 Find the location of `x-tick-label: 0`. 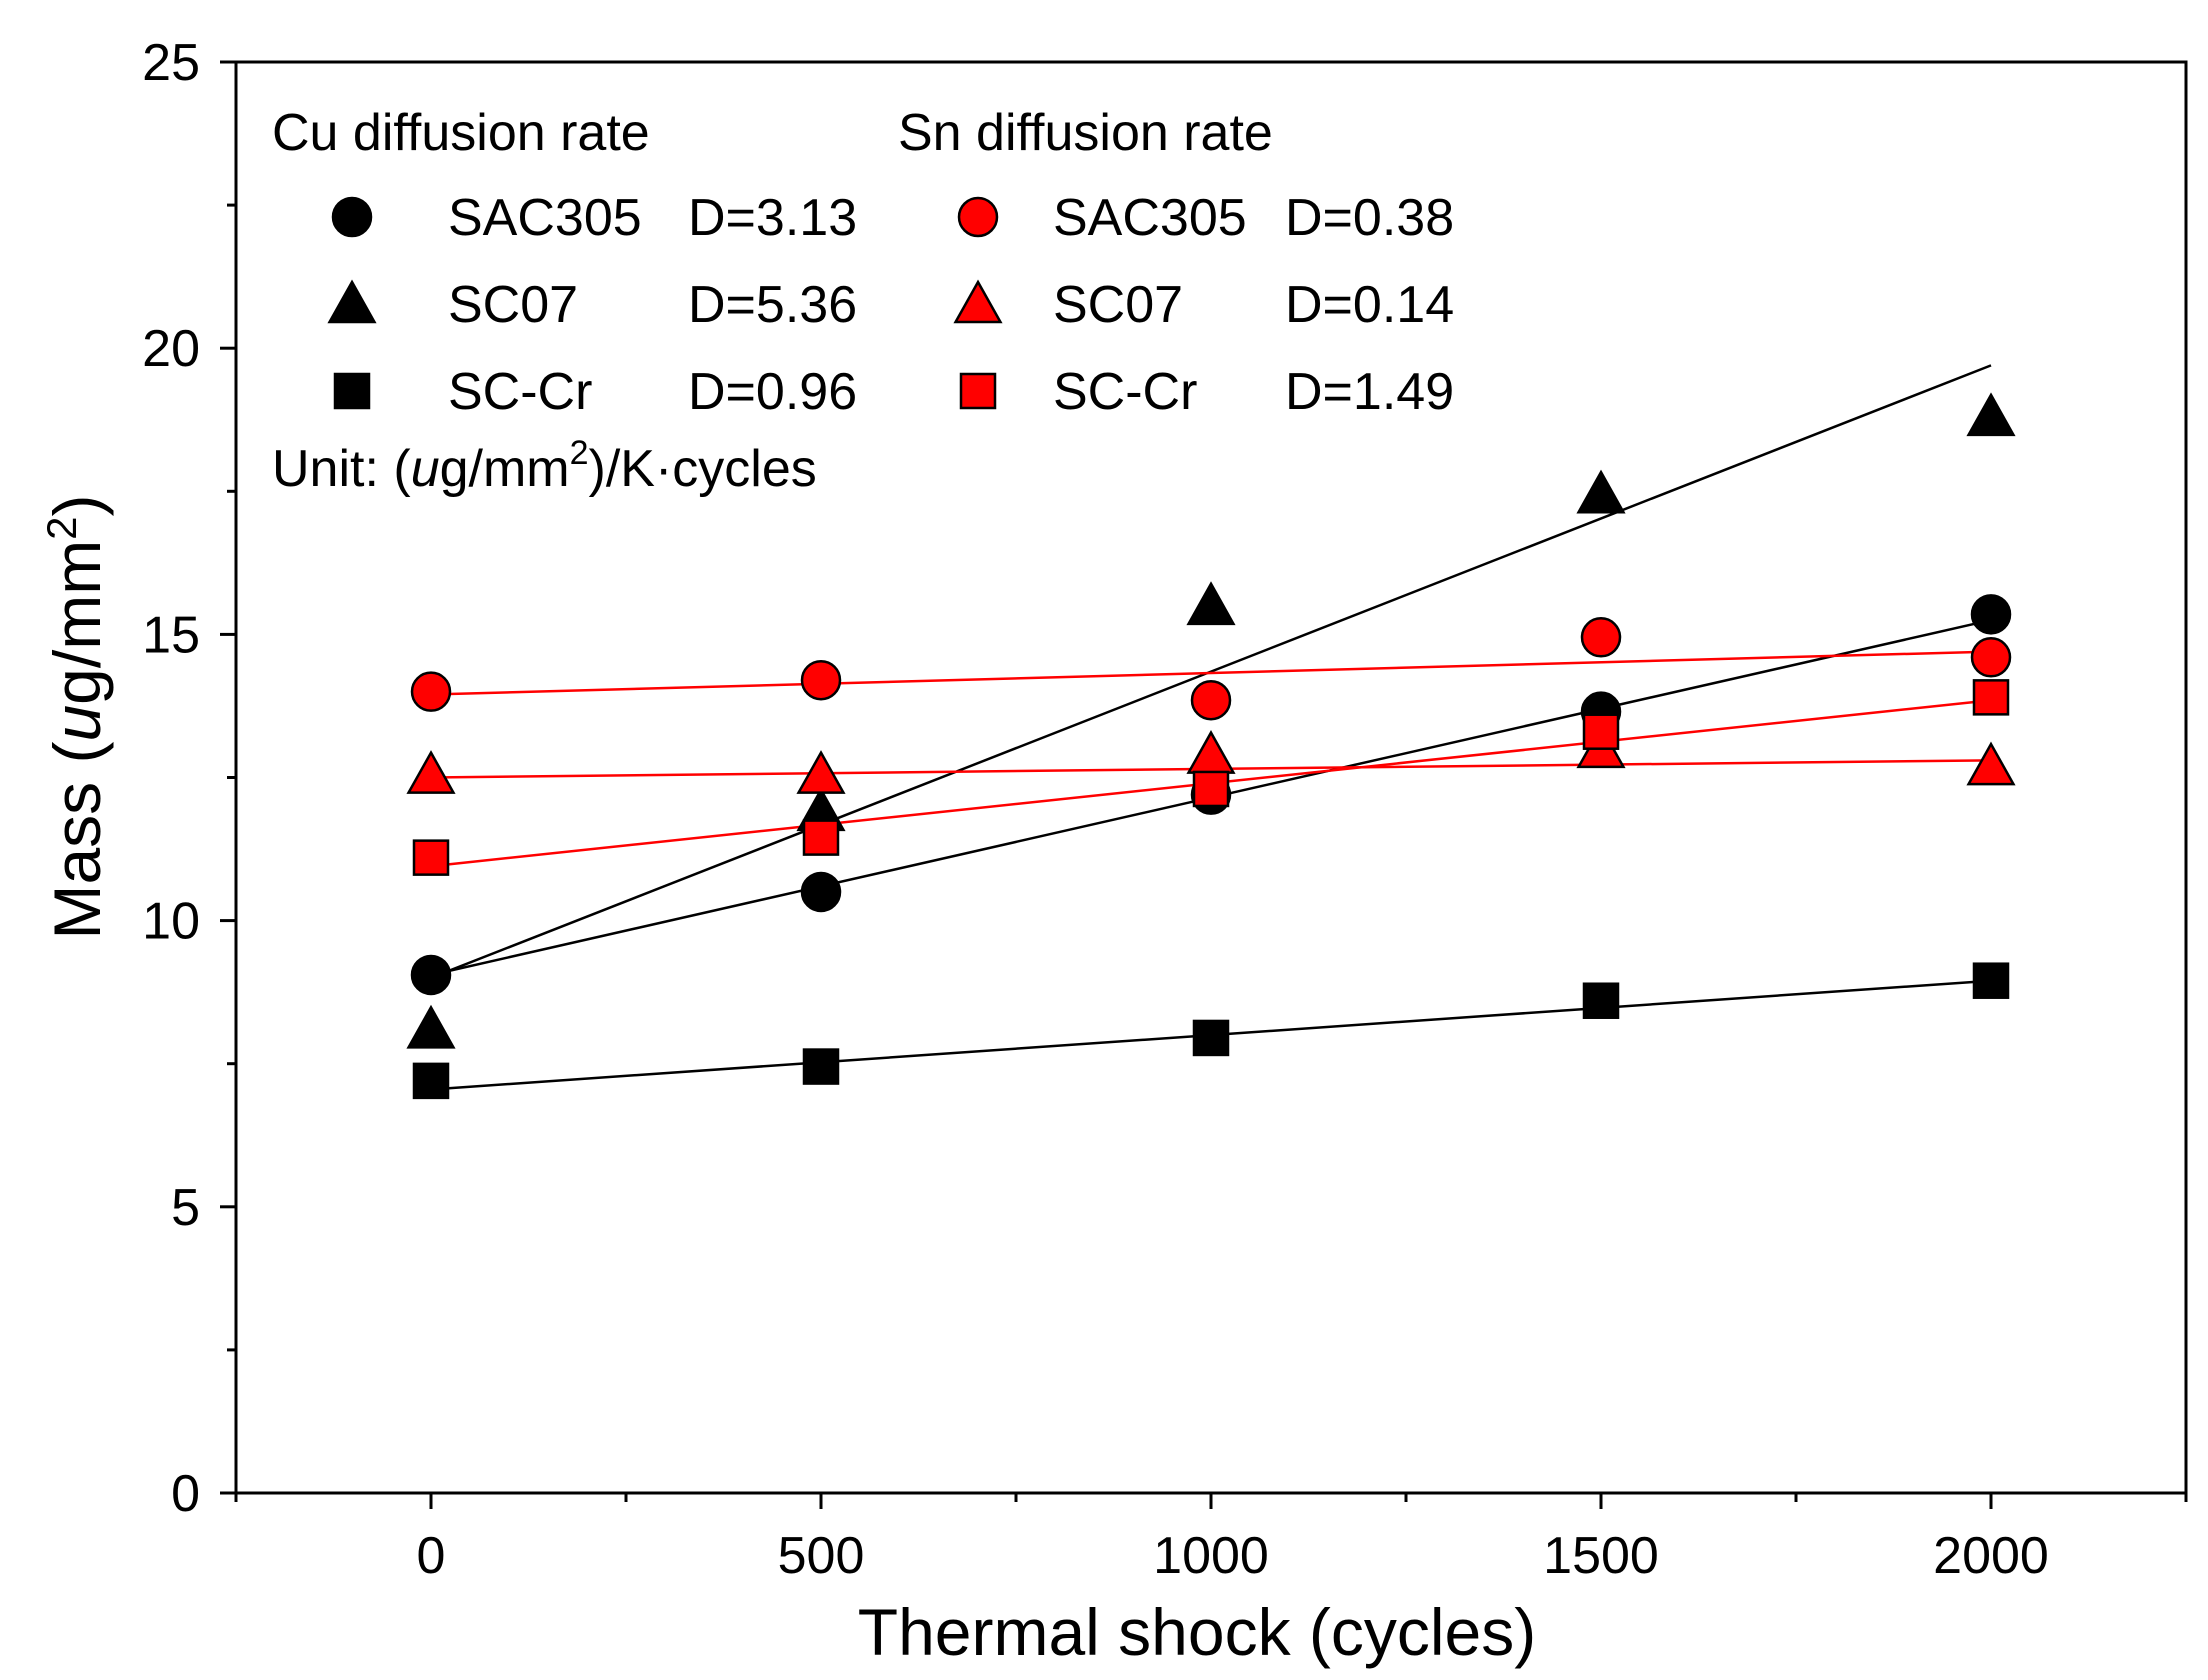

x-tick-label: 0 is located at coordinates (431, 1556).